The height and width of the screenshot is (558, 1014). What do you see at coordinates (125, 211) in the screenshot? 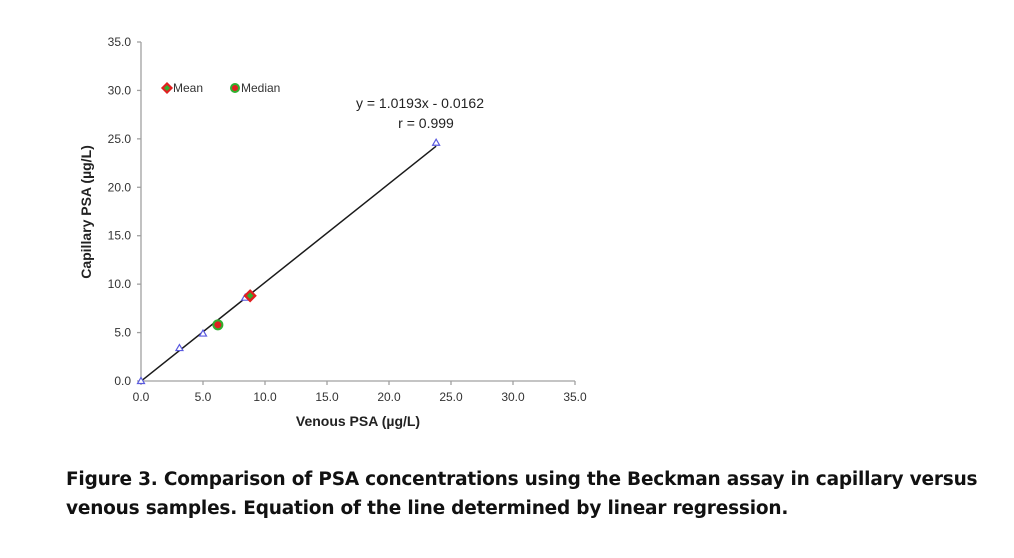
I see `y-axis: 0.0 5.0 10.0 15.0 20.0 25.0 30.0 35.0` at bounding box center [125, 211].